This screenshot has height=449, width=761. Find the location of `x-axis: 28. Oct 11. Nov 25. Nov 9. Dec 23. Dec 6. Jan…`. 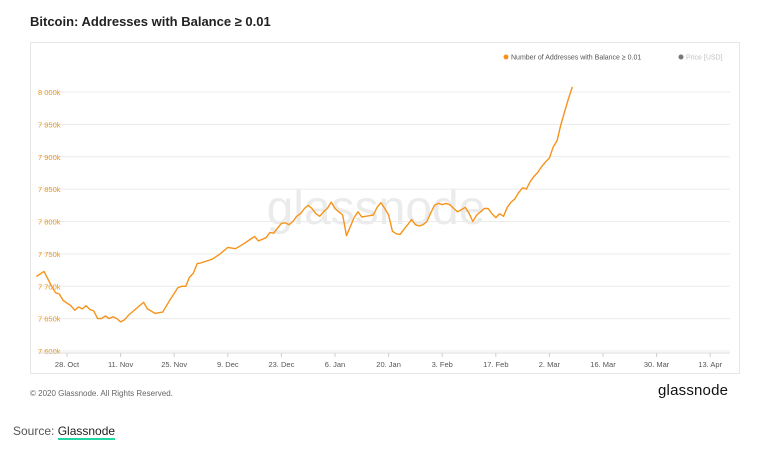

x-axis: 28. Oct 11. Nov 25. Nov 9. Dec 23. Dec 6. Jan… is located at coordinates (384, 360).